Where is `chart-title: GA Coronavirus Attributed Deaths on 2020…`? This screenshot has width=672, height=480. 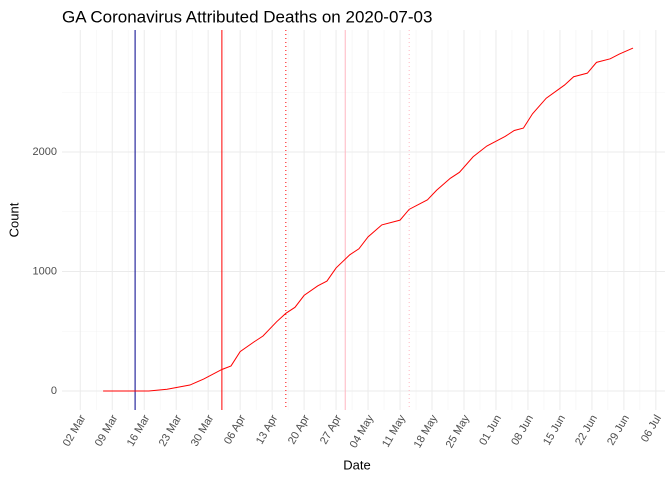
chart-title: GA Coronavirus Attributed Deaths on 2020… is located at coordinates (247, 16).